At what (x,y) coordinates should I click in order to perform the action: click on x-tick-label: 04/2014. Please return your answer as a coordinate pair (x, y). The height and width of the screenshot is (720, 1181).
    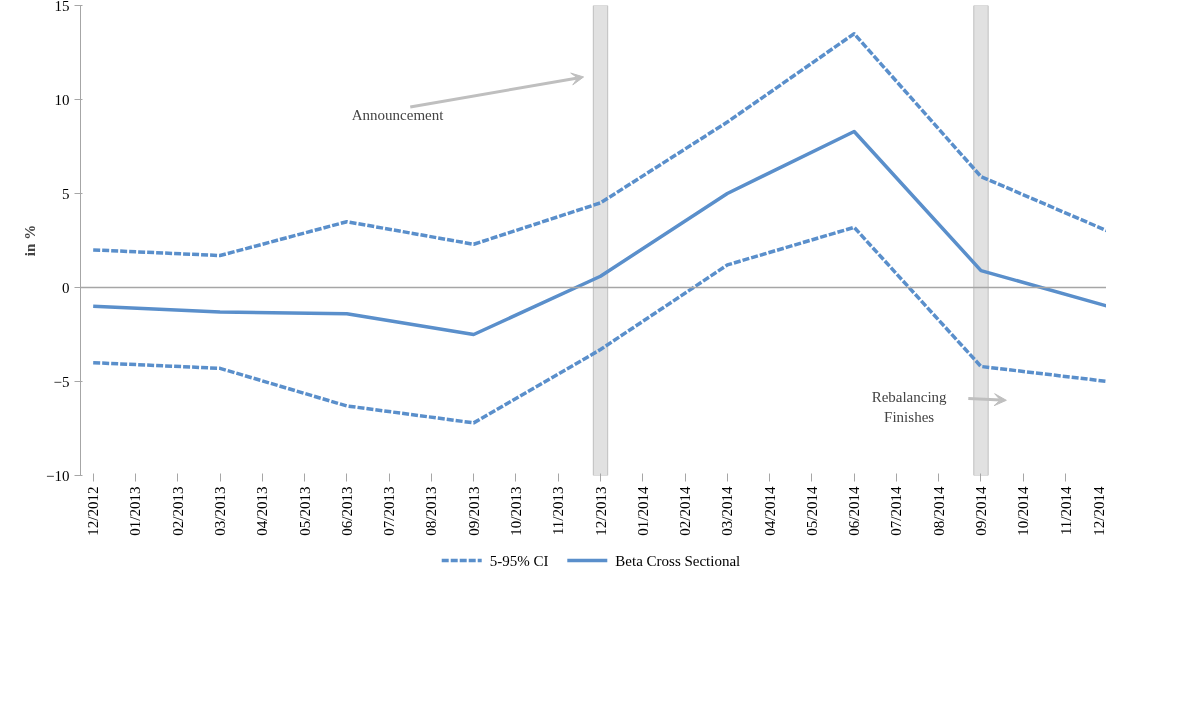
    Looking at the image, I should click on (769, 511).